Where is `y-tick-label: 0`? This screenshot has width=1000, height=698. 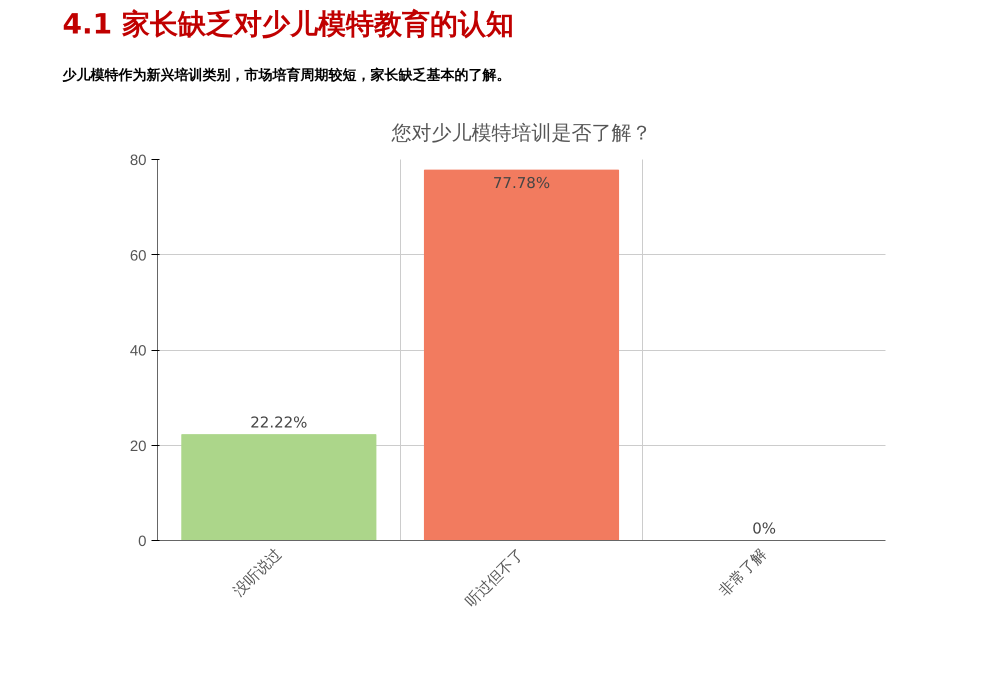 y-tick-label: 0 is located at coordinates (142, 541).